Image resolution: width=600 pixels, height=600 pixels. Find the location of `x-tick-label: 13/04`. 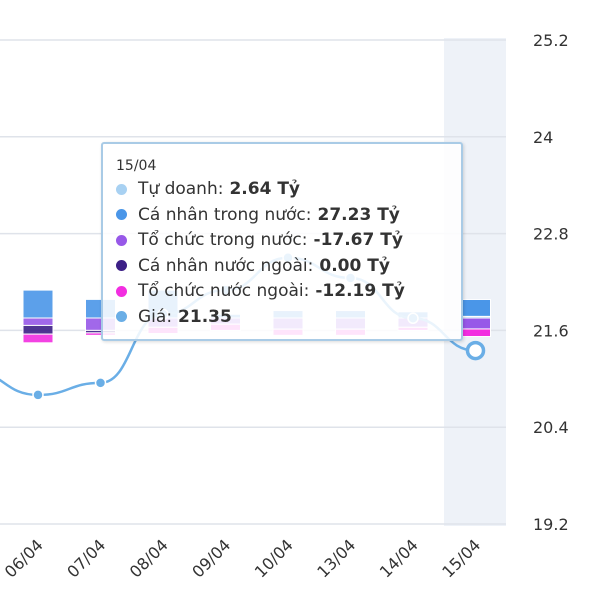

x-tick-label: 13/04 is located at coordinates (336, 558).